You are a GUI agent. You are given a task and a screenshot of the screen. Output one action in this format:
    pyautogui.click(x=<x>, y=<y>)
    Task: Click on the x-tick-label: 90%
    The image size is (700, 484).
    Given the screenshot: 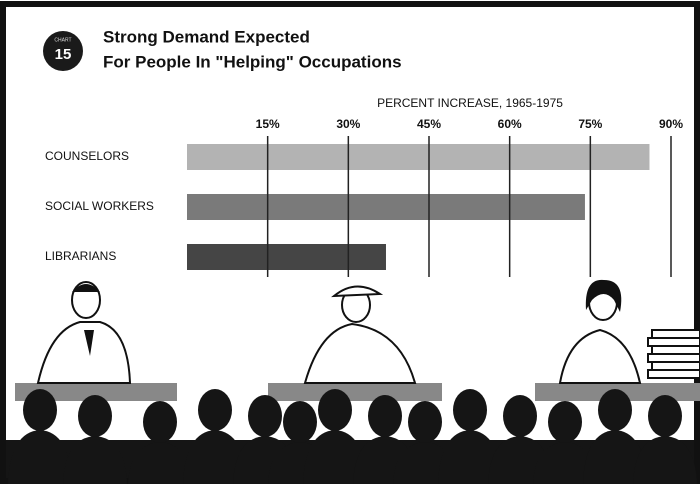 What is the action you would take?
    pyautogui.click(x=671, y=124)
    